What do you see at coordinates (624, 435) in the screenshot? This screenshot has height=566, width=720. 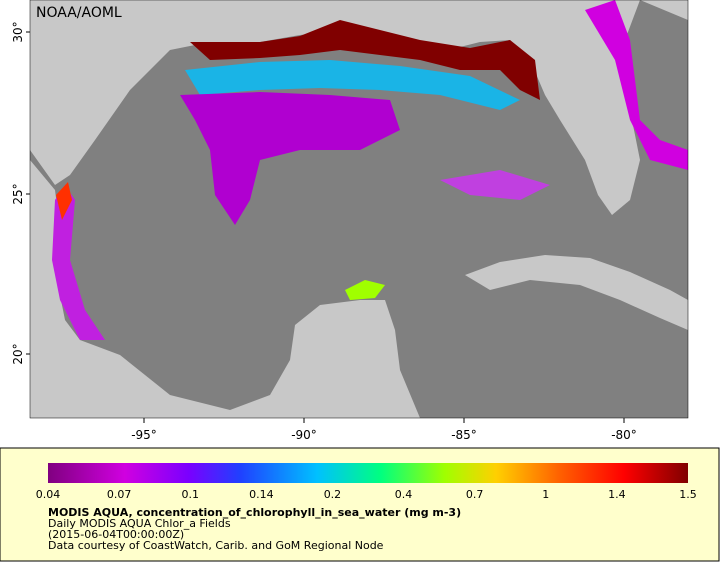 I see `lon-label: -80°` at bounding box center [624, 435].